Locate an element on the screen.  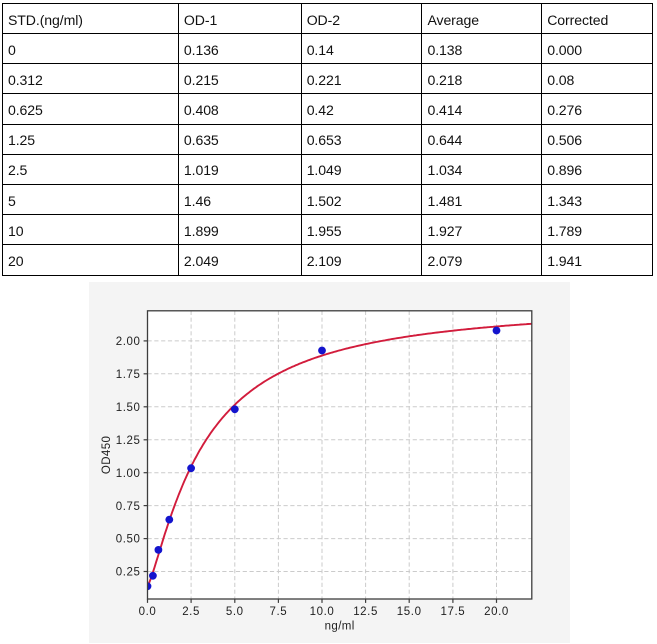
svg-text: 1.25 is located at coordinates (128, 441).